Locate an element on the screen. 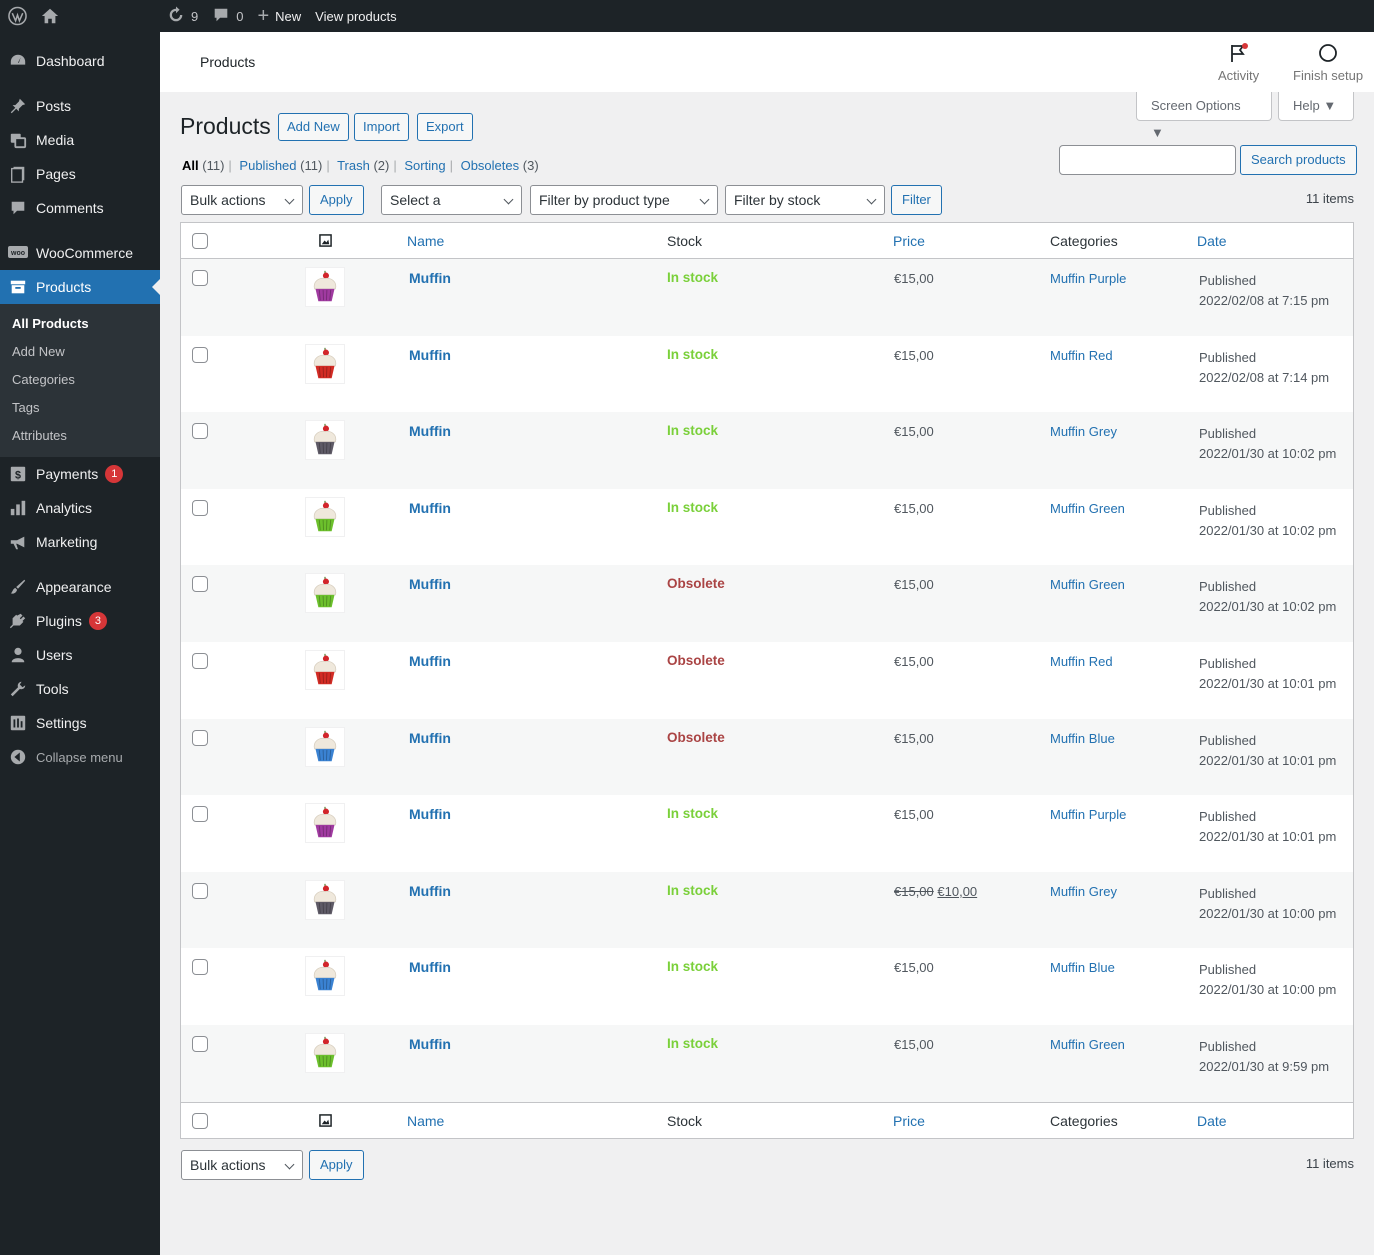 The height and width of the screenshot is (1255, 1374). view-all: All (11) is located at coordinates (203, 165).